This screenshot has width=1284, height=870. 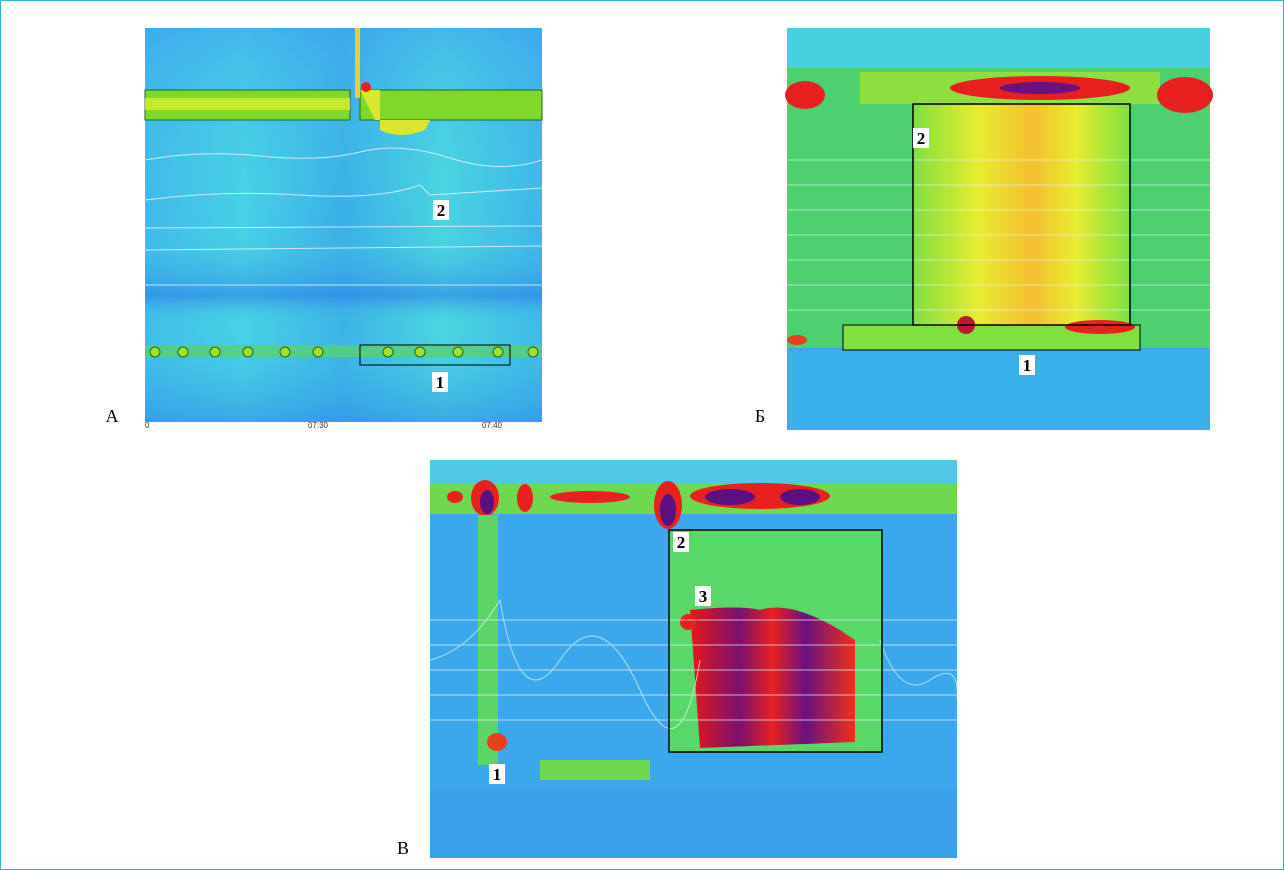 What do you see at coordinates (492, 425) in the screenshot?
I see `time-tick: 07:40` at bounding box center [492, 425].